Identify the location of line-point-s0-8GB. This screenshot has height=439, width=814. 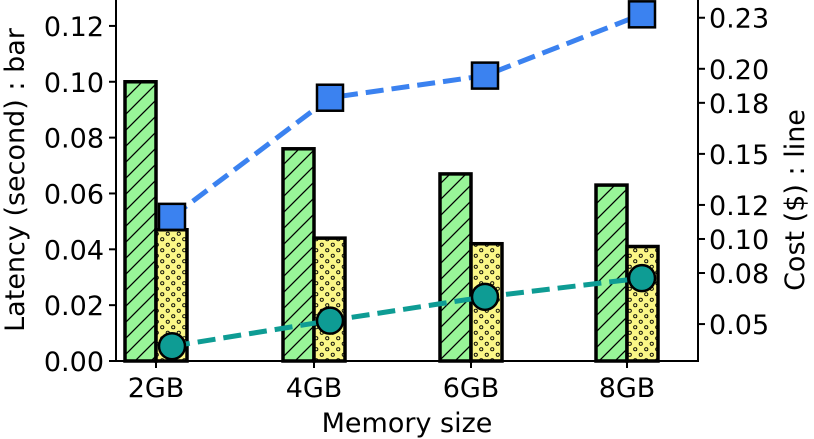
(642, 14).